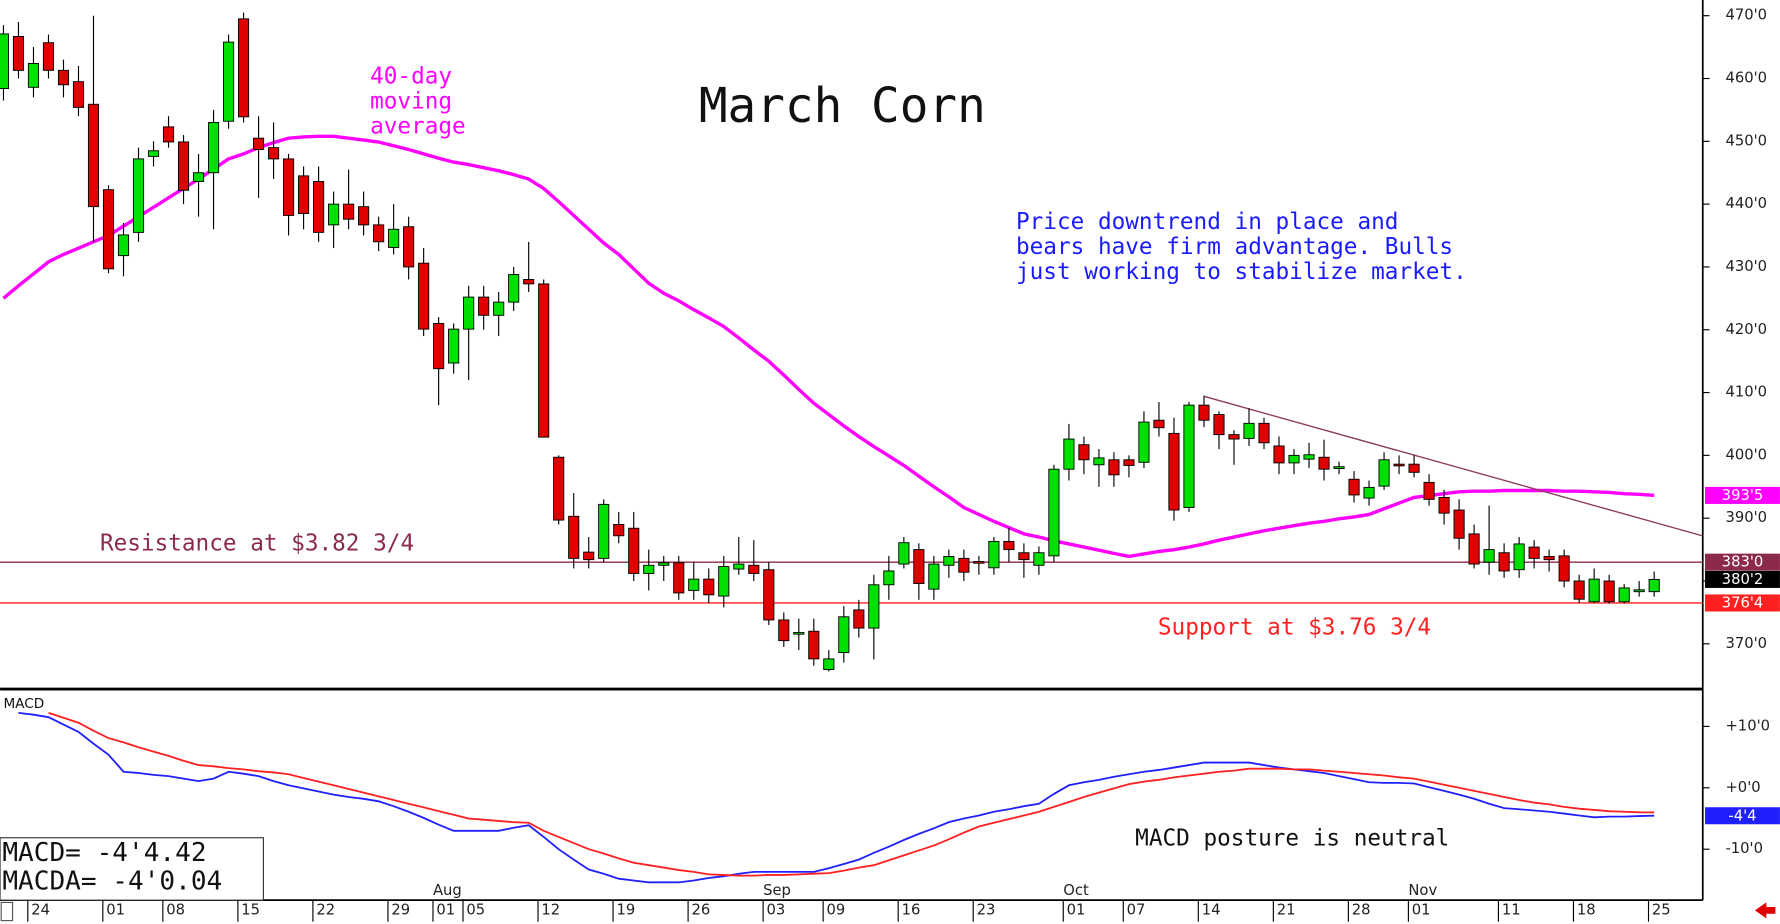 This screenshot has width=1780, height=924. Describe the element at coordinates (986, 909) in the screenshot. I see `x-tick-label: 23` at that location.